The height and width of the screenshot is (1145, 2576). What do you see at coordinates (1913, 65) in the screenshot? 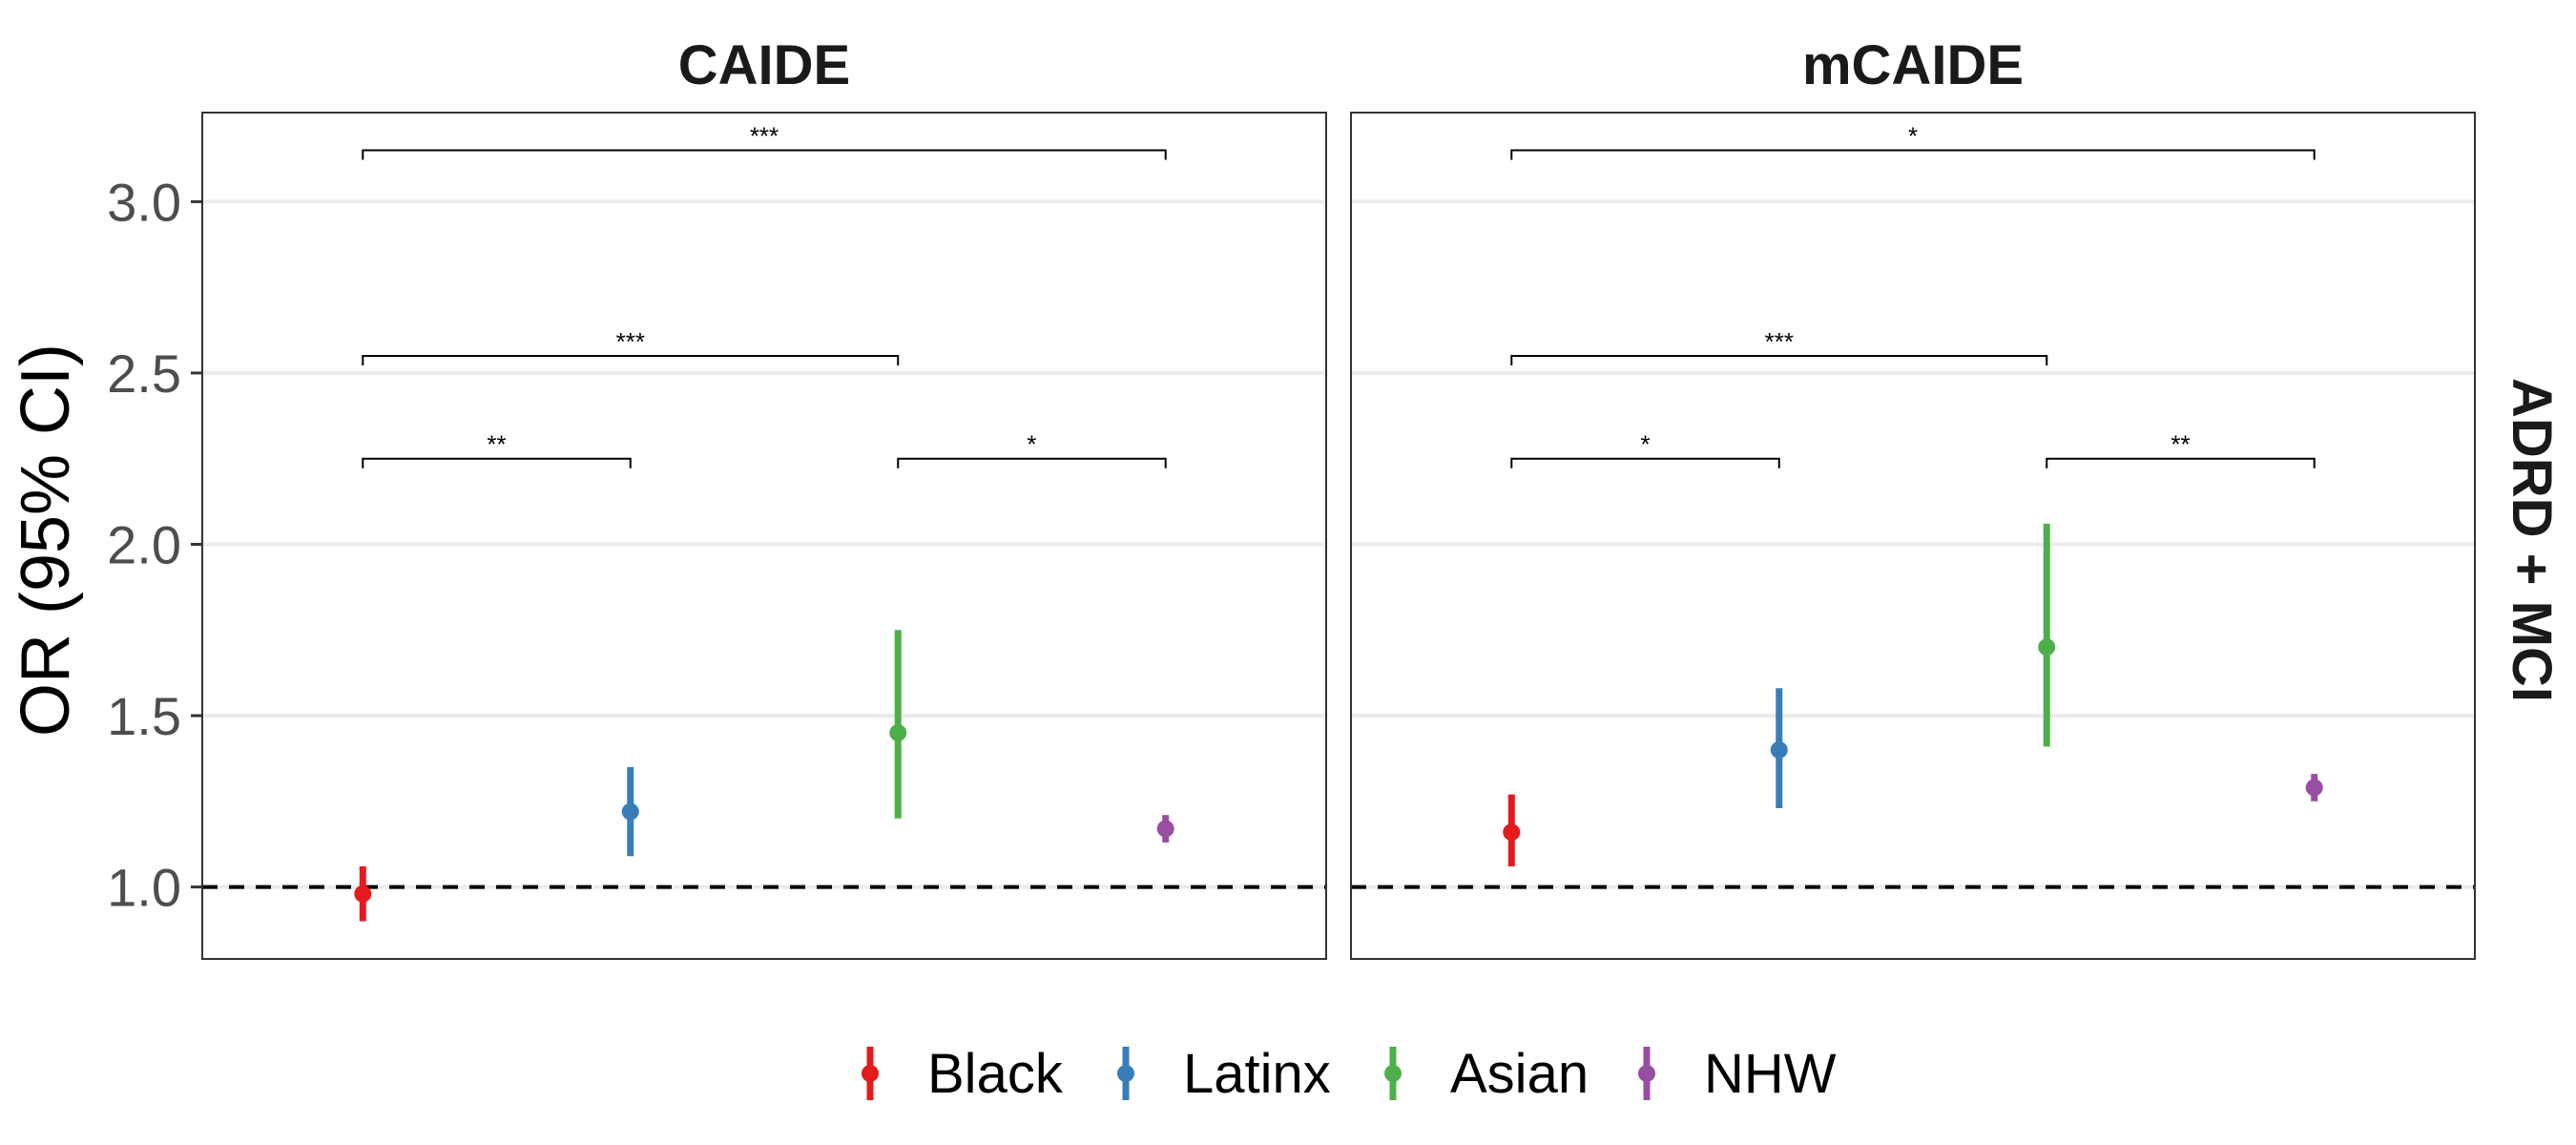
I see `panel-title: mCAIDE` at bounding box center [1913, 65].